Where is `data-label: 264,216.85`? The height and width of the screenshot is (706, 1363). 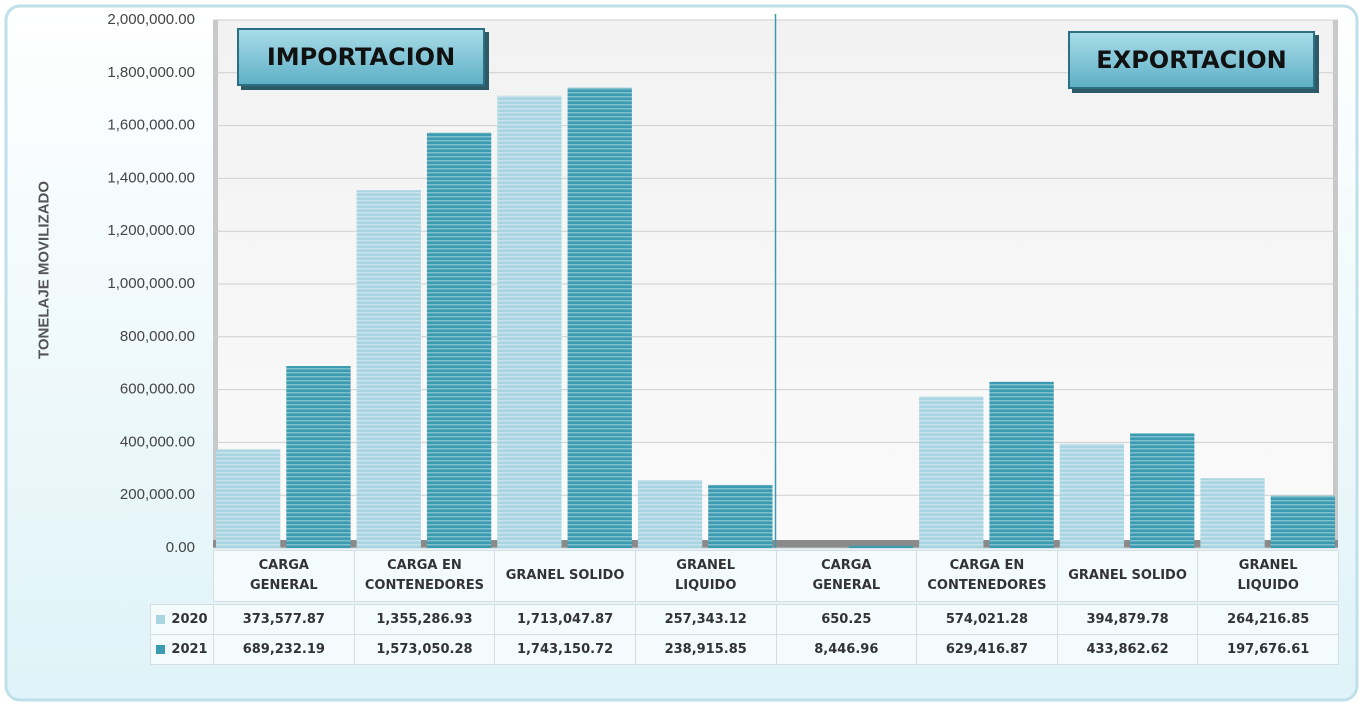 data-label: 264,216.85 is located at coordinates (1268, 619).